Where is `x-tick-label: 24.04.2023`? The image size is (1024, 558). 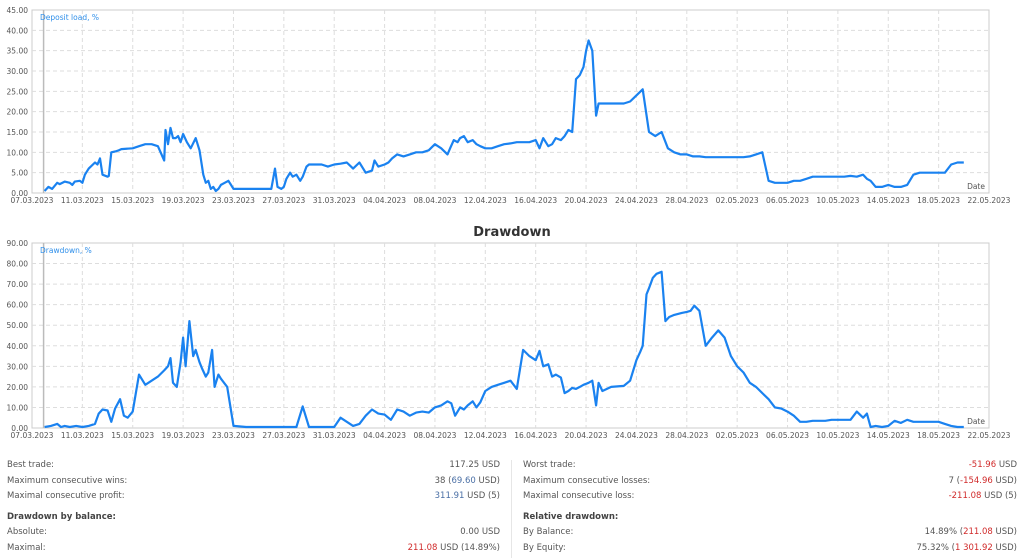 x-tick-label: 24.04.2023 is located at coordinates (636, 200).